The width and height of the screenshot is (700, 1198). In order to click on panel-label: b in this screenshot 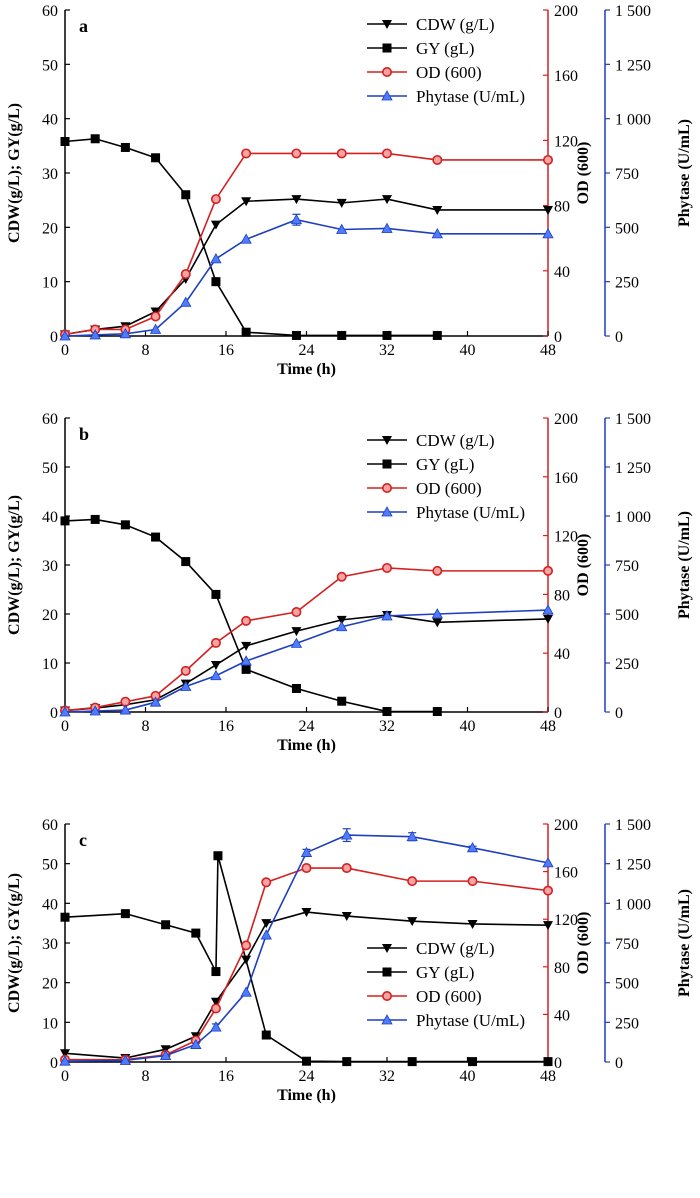, I will do `click(84, 434)`.